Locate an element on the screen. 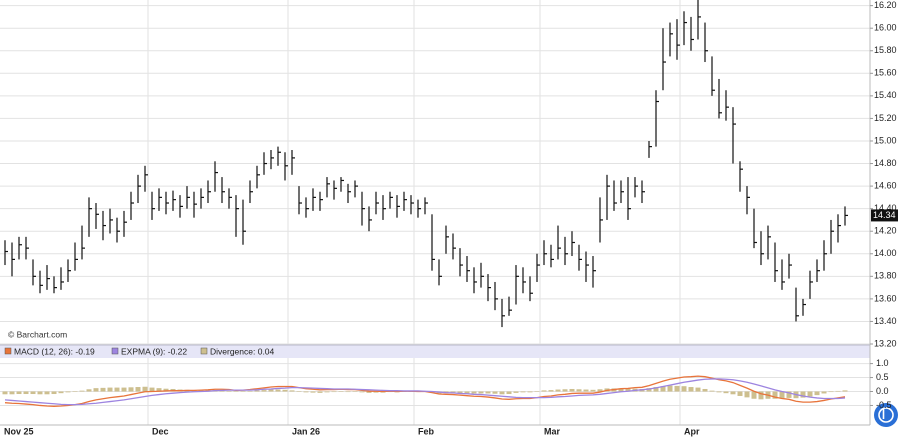  x-tick-label: Mar is located at coordinates (552, 431).